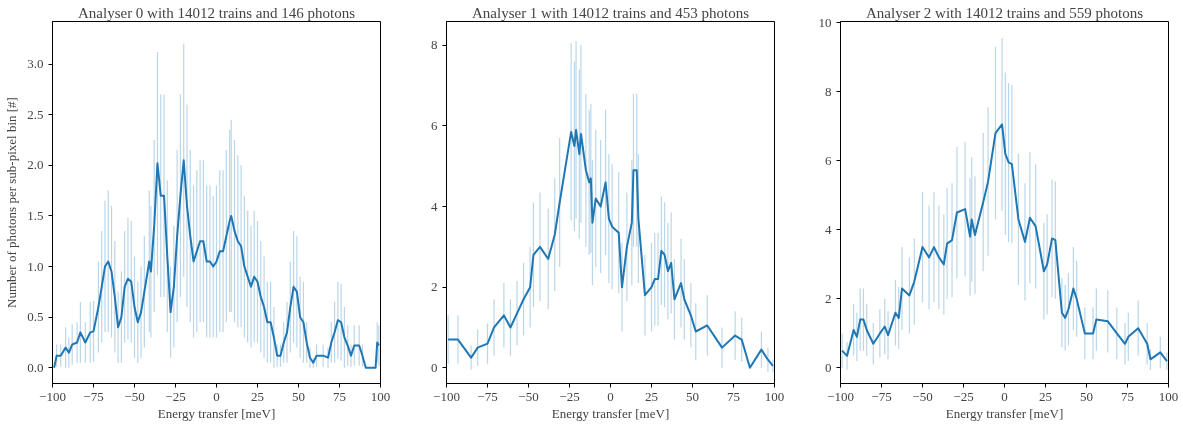 The width and height of the screenshot is (1183, 427). Describe the element at coordinates (35, 215) in the screenshot. I see `y-tick-label: 1.5` at that location.